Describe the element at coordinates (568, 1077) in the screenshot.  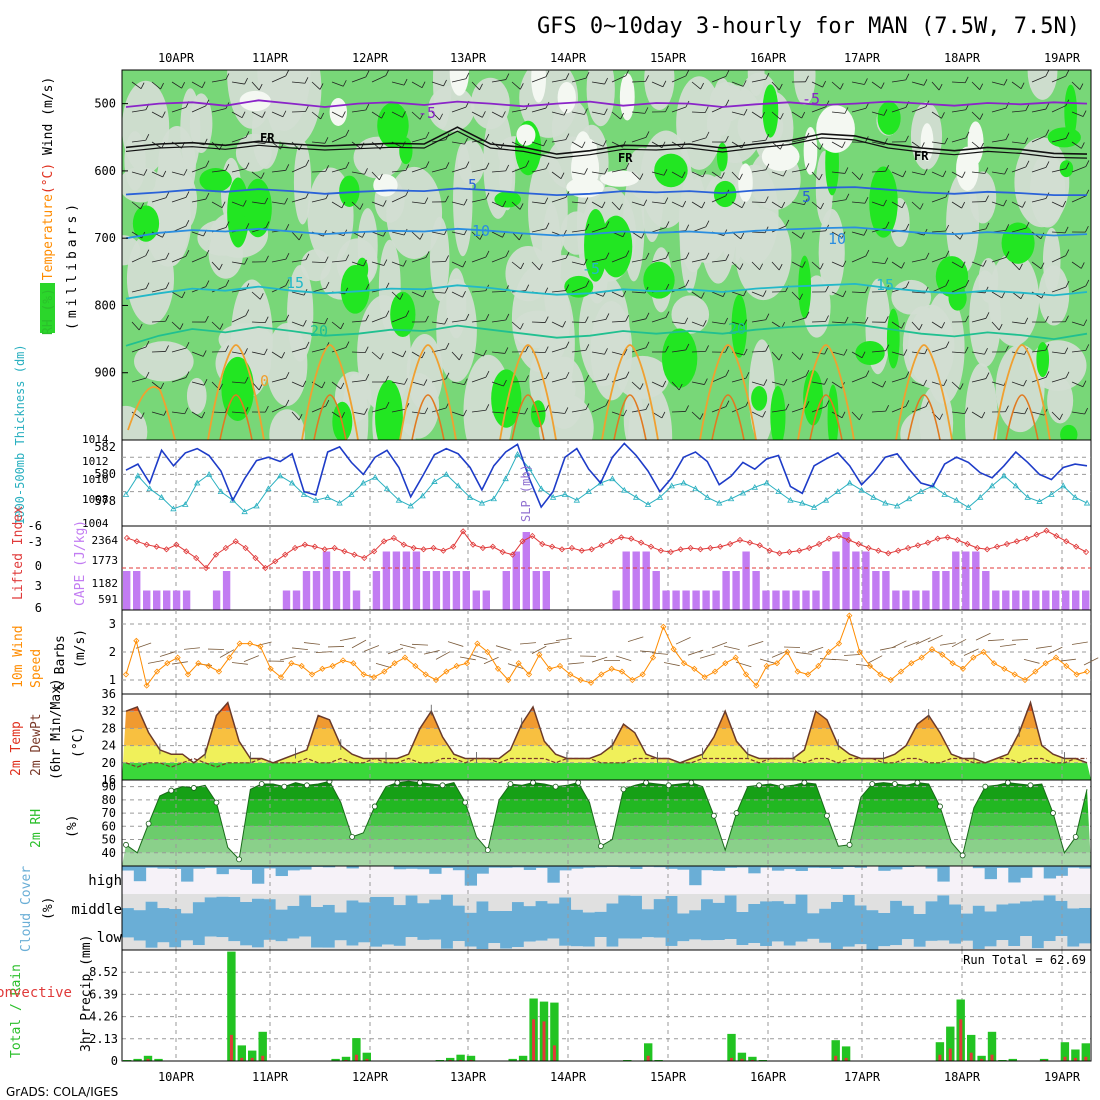
I see `date-label-bottom: 14APR` at that location.